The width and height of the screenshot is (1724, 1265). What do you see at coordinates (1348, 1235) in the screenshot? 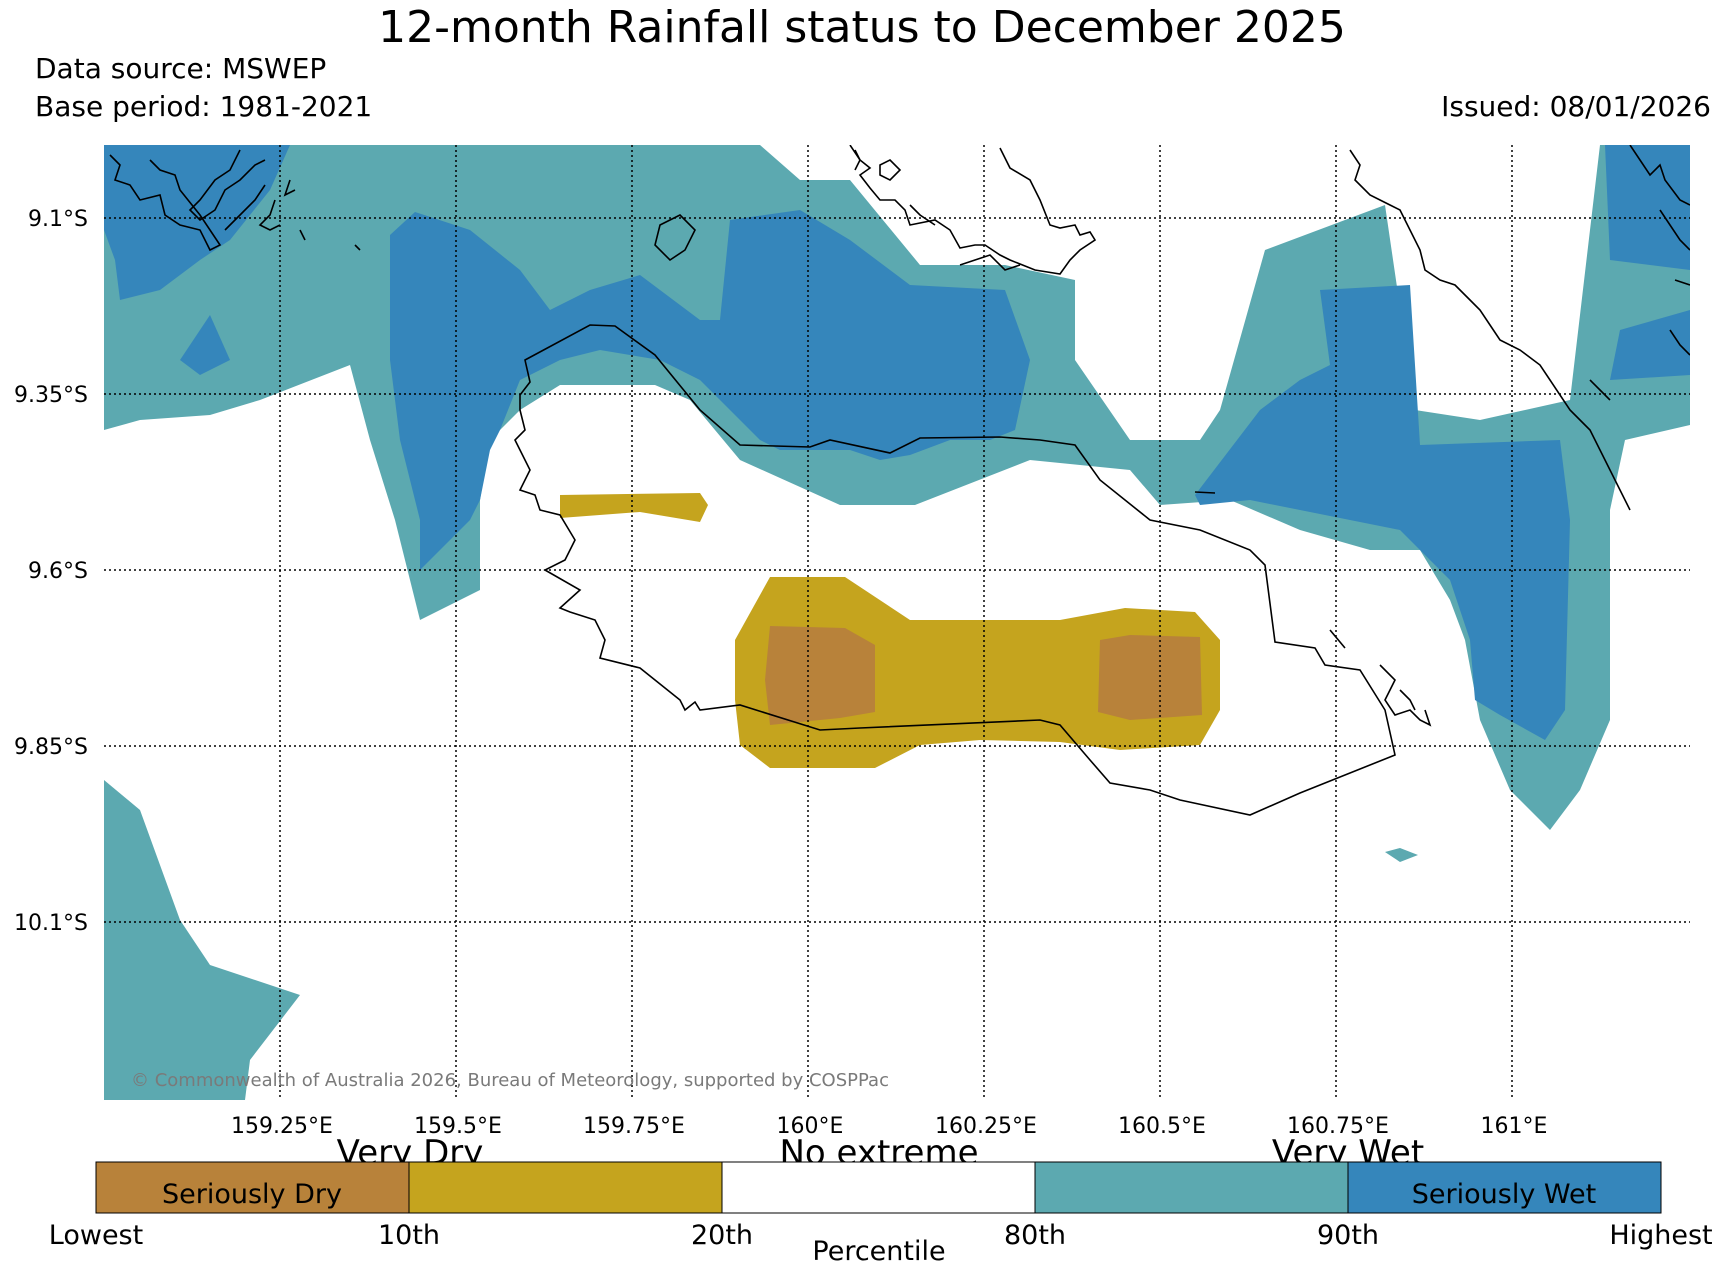
I see `legend-tick: 90th` at bounding box center [1348, 1235].